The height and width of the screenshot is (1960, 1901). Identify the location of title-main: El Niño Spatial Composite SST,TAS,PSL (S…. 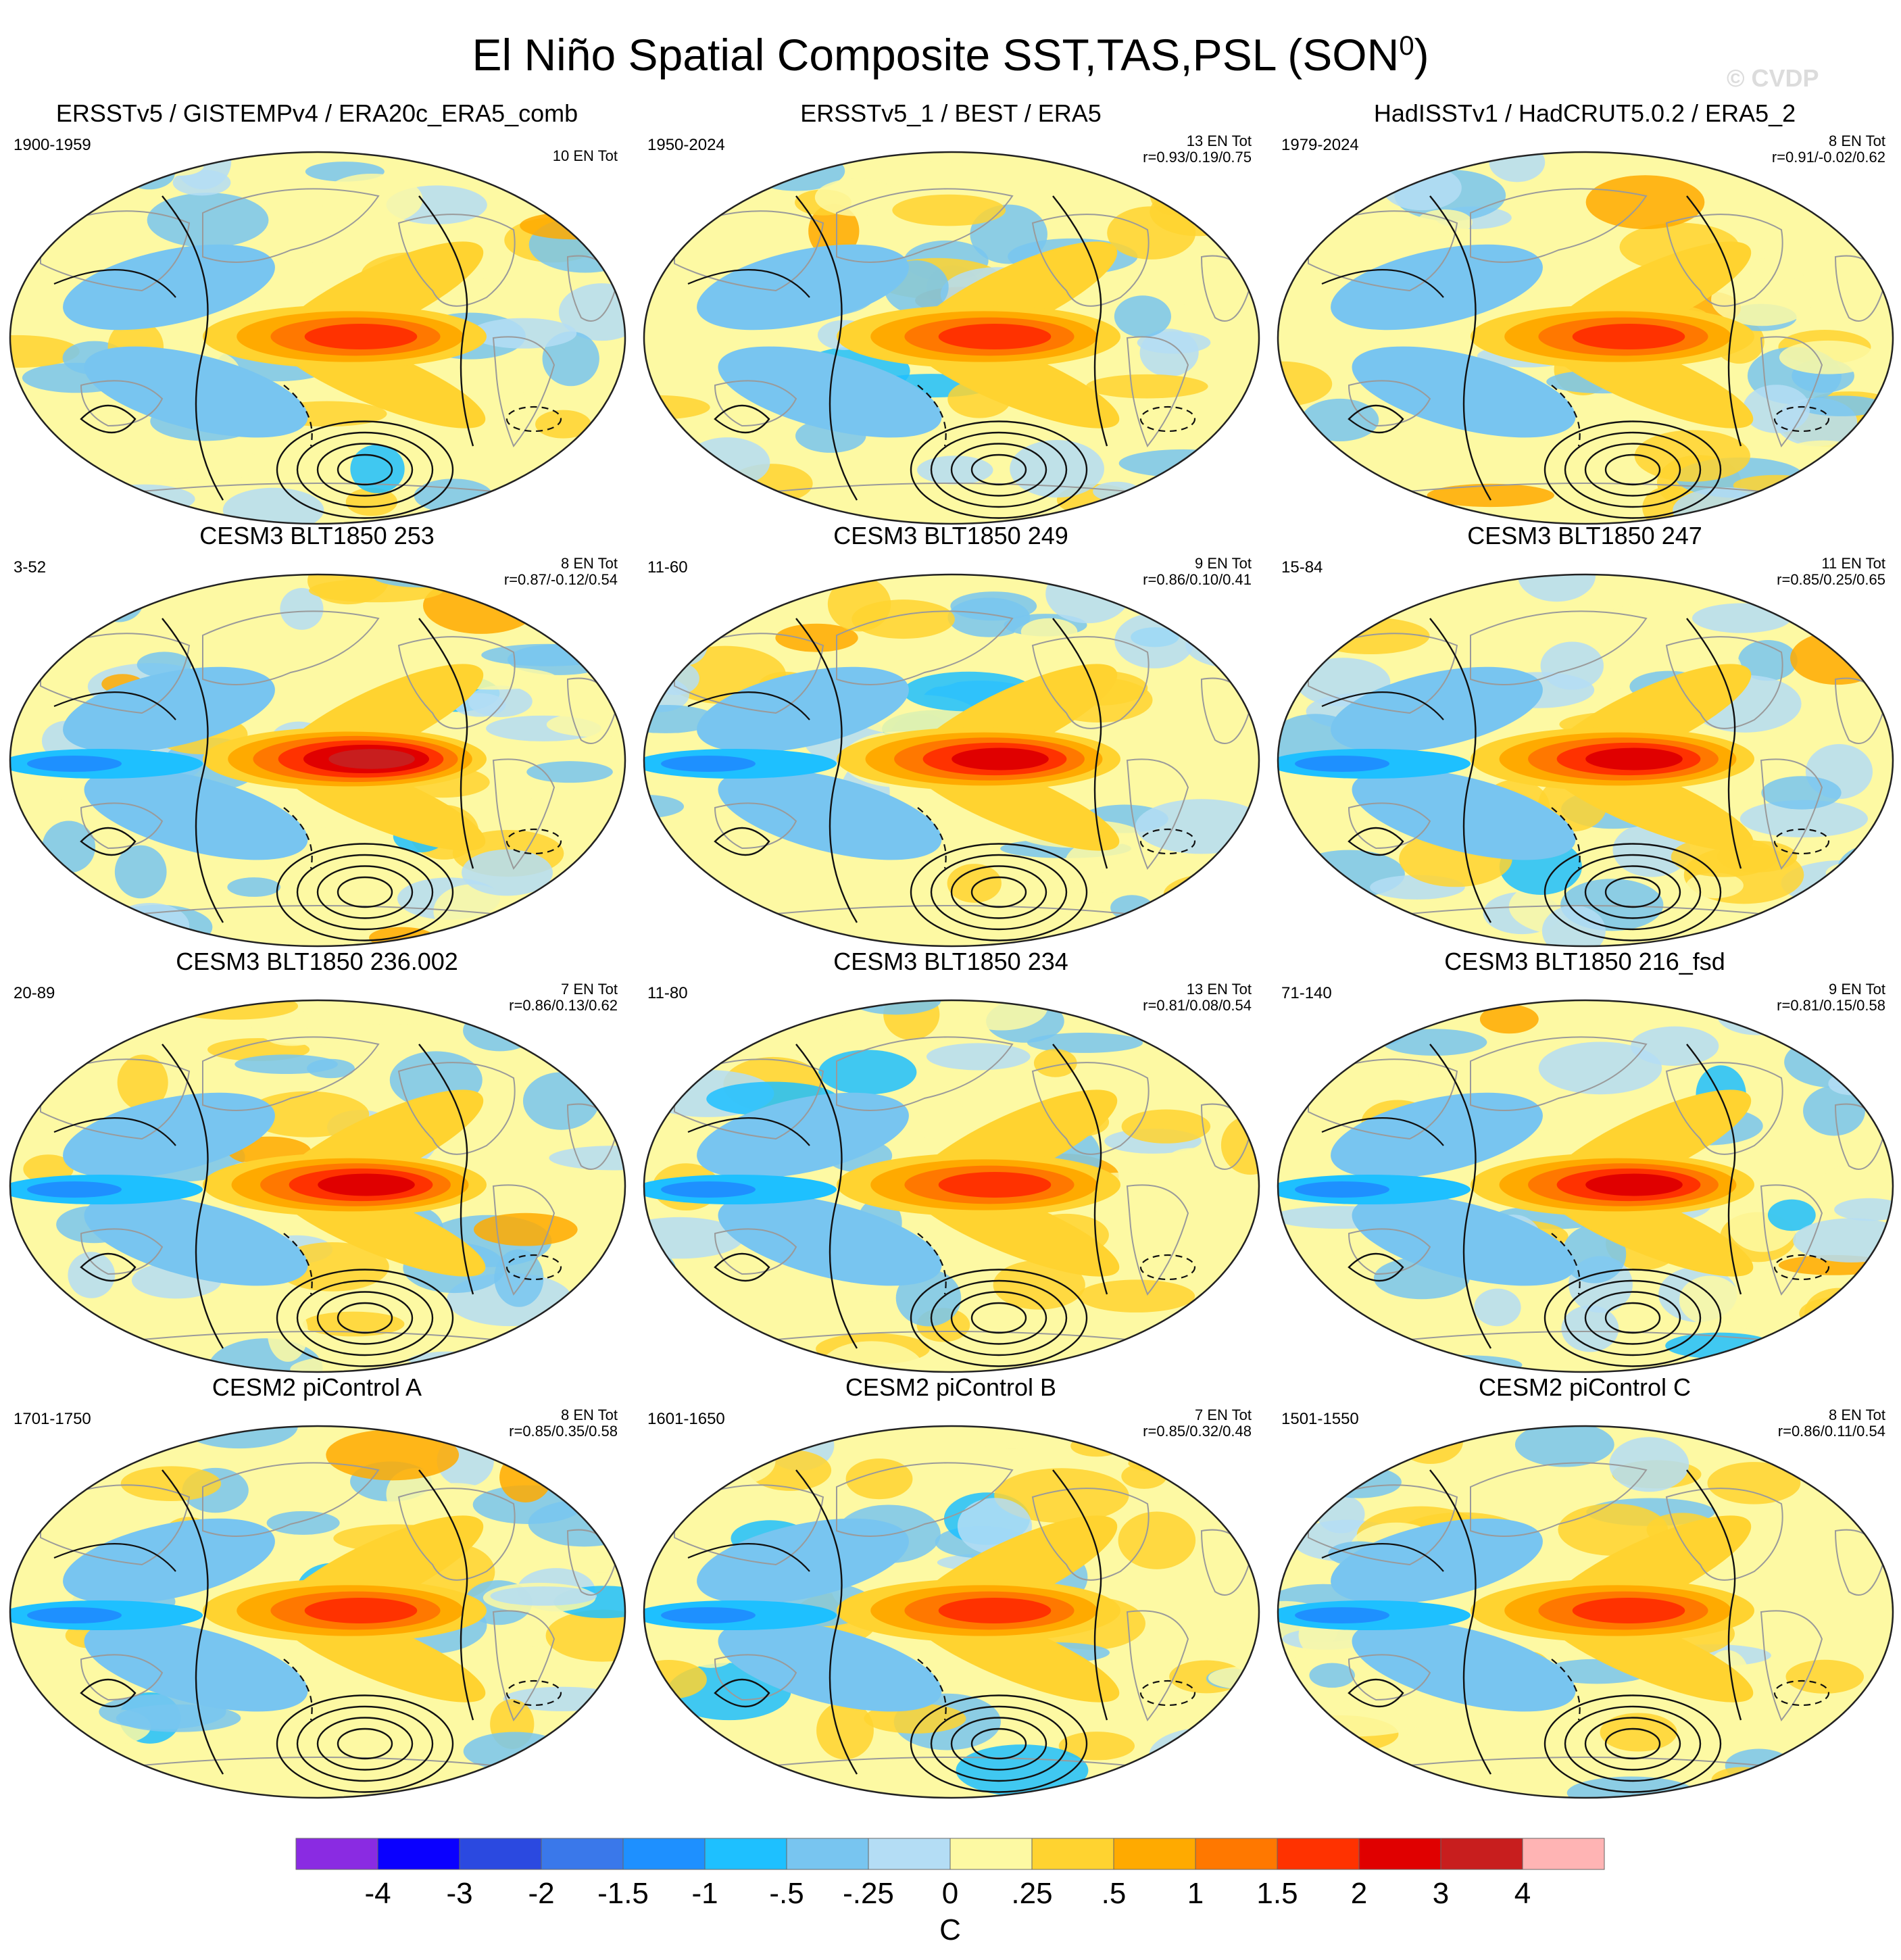
(936, 55).